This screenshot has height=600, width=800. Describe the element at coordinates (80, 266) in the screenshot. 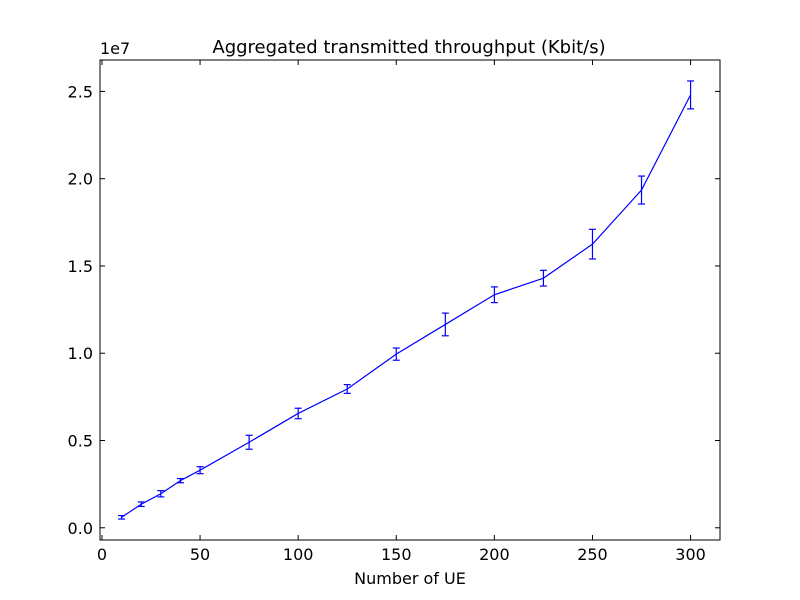

I see `y-tick-label: 1.5` at that location.